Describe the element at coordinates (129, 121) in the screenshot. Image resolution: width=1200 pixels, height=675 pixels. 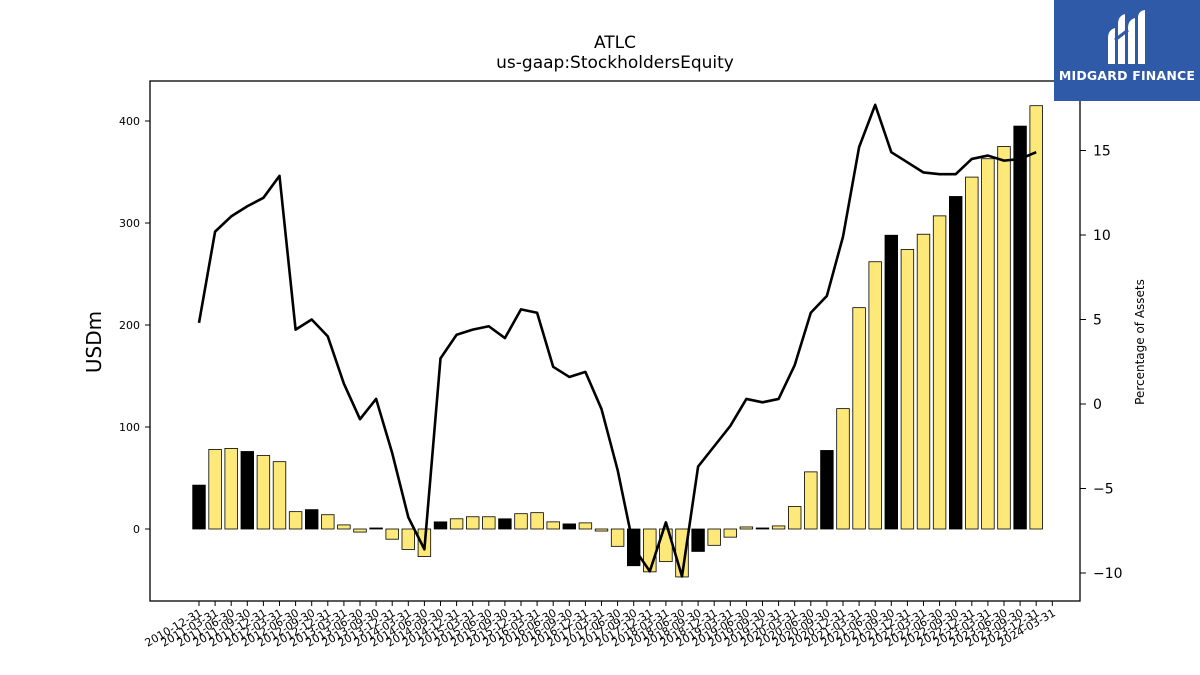
I see `y-tick-label: 400` at that location.